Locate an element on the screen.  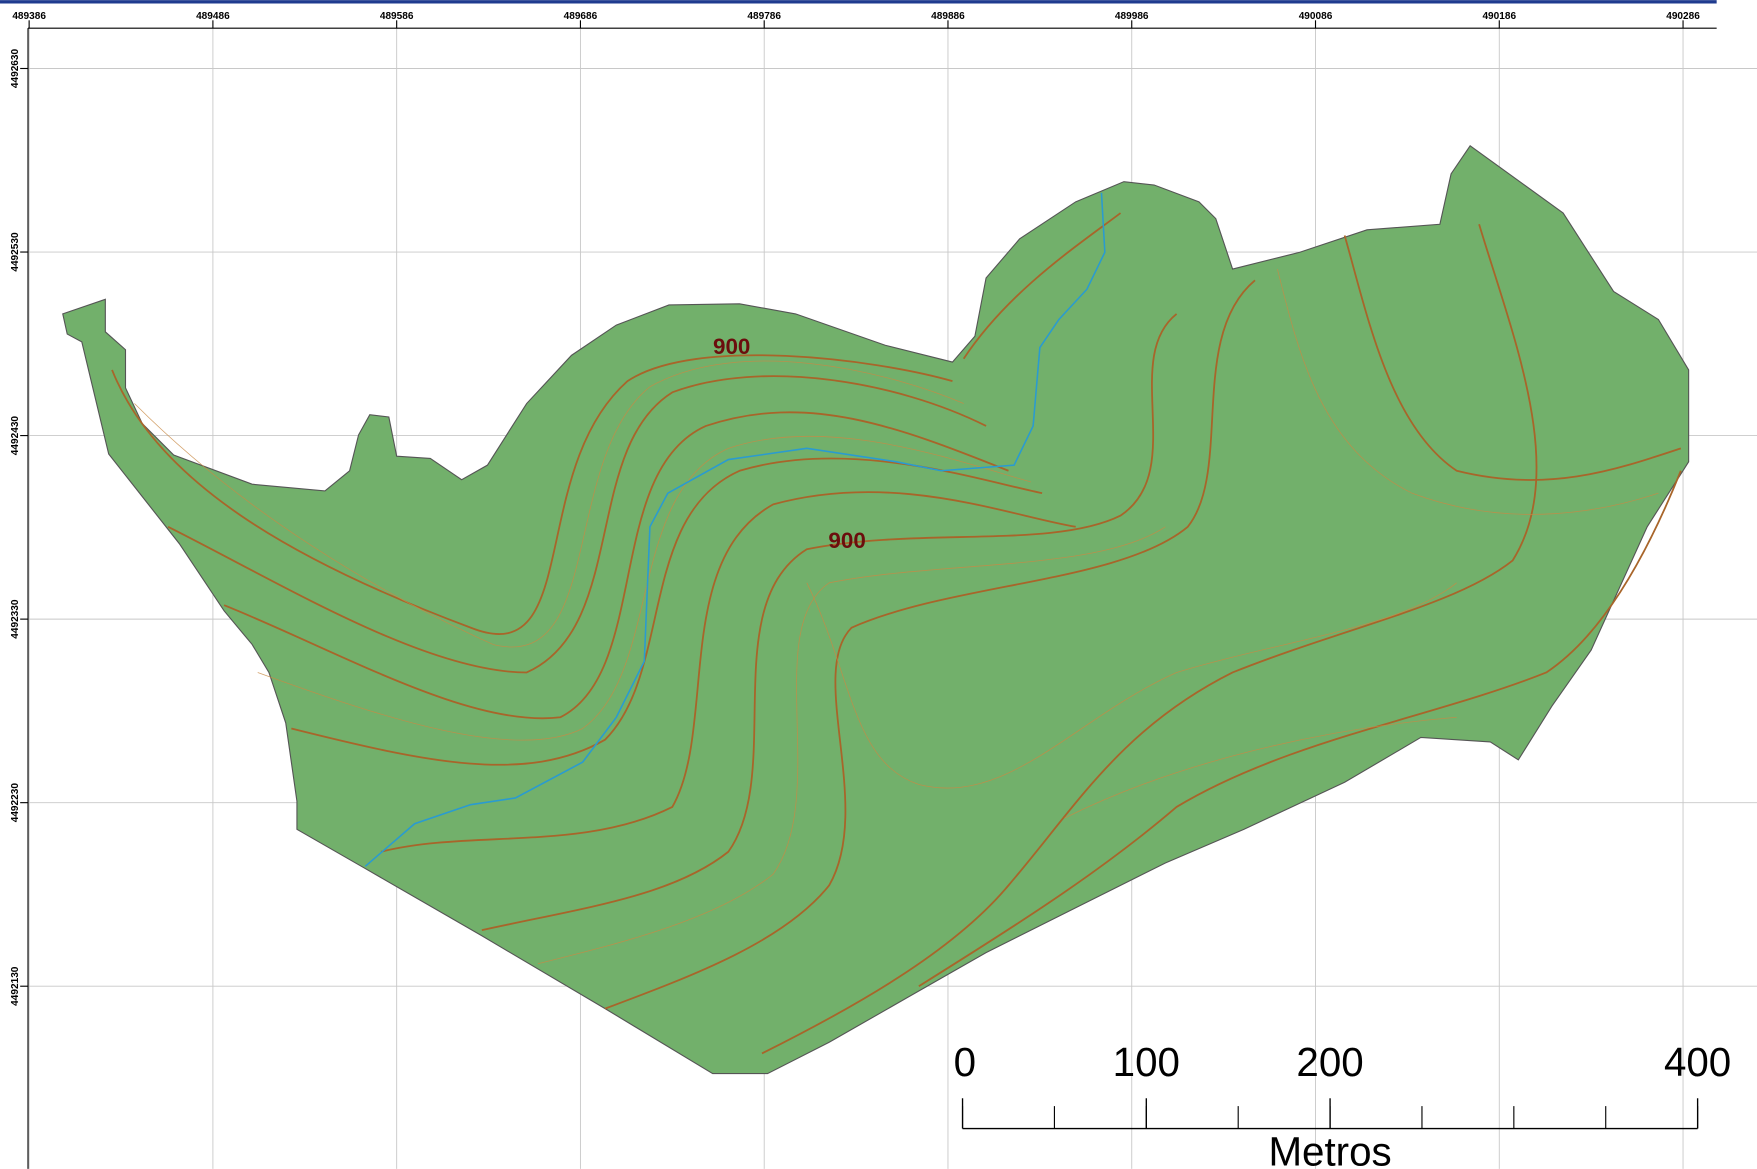
x-tick-label: 489486 is located at coordinates (213, 16).